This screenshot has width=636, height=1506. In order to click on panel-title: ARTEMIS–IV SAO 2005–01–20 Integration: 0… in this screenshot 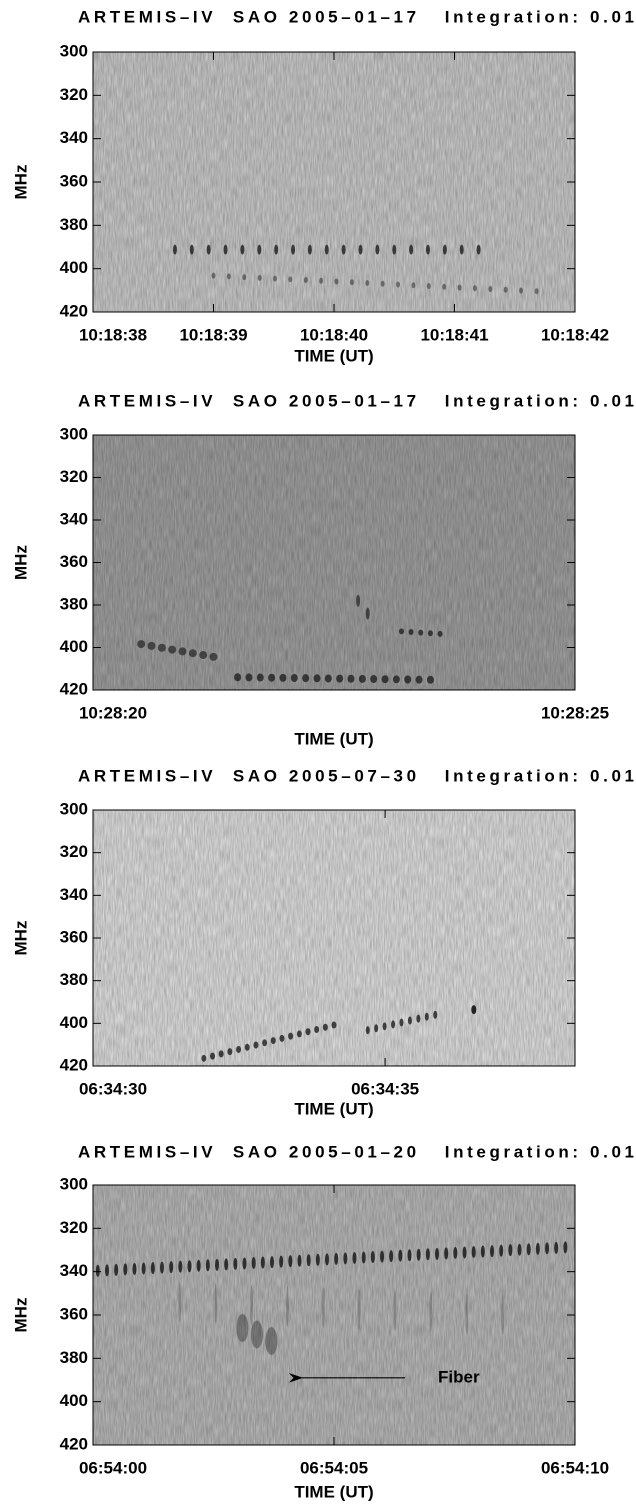, I will do `click(356, 1151)`.